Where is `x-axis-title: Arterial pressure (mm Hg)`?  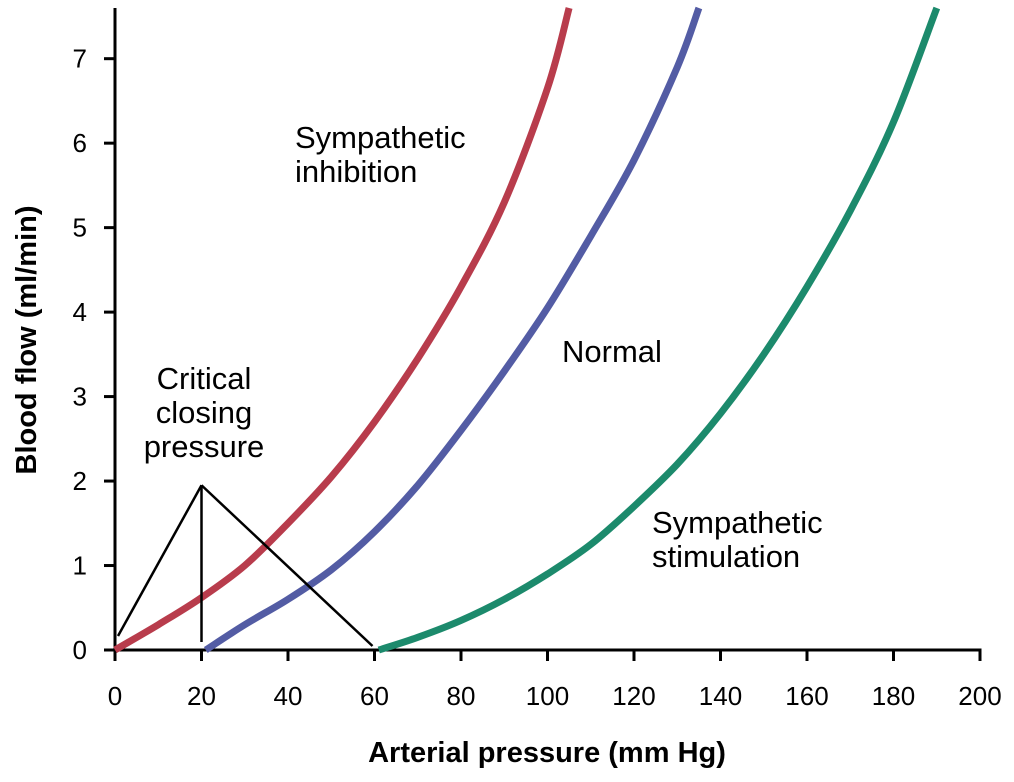
x-axis-title: Arterial pressure (mm Hg) is located at coordinates (547, 753).